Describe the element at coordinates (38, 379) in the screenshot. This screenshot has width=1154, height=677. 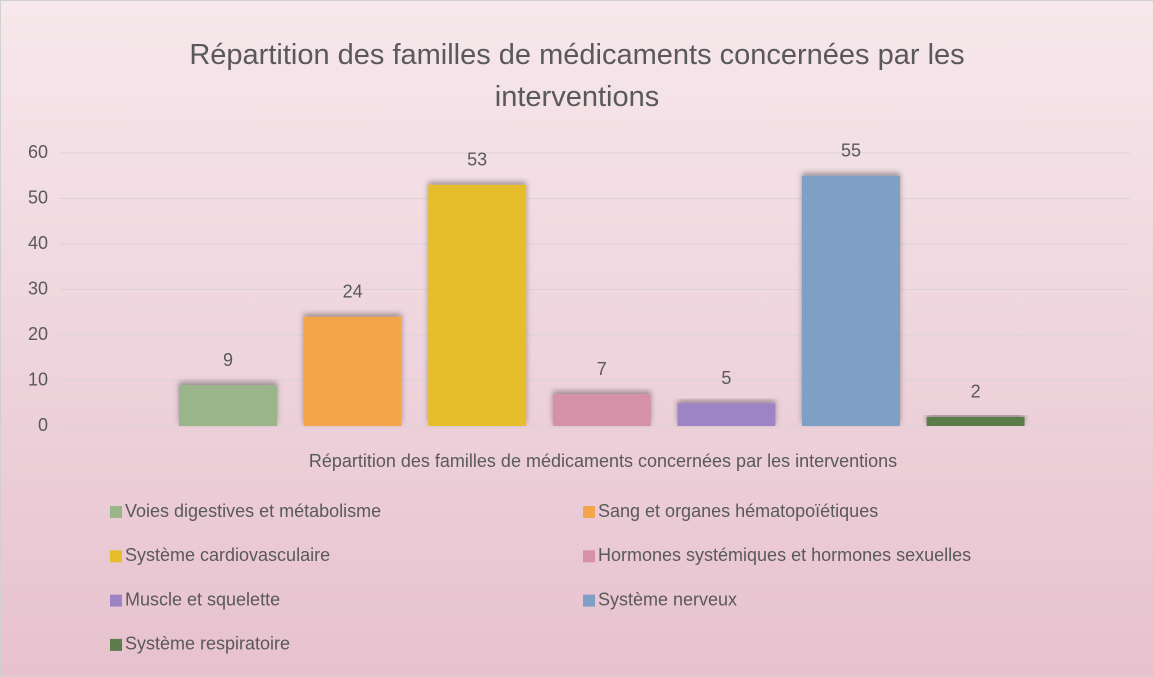
I see `y-tick-label: 10` at that location.